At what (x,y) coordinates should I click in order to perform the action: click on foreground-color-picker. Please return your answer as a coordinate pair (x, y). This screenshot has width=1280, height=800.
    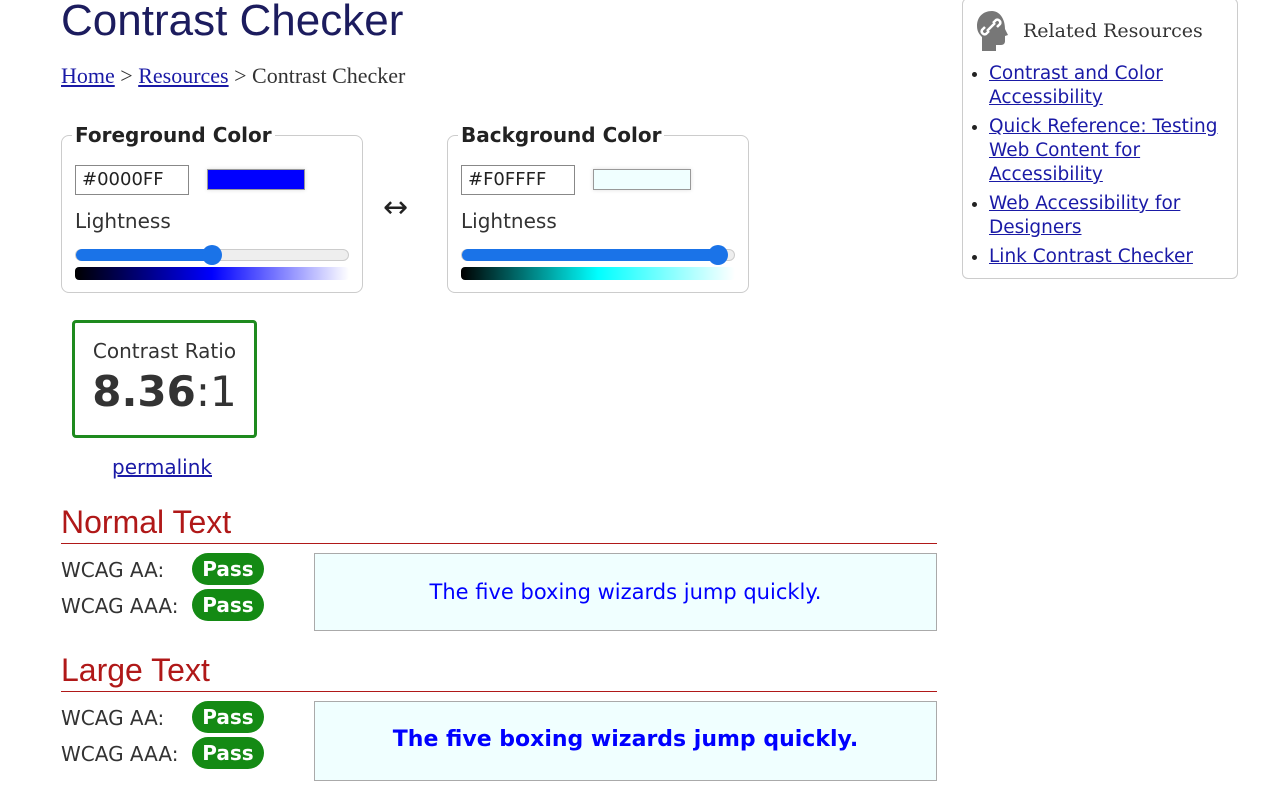
    Looking at the image, I should click on (256, 179).